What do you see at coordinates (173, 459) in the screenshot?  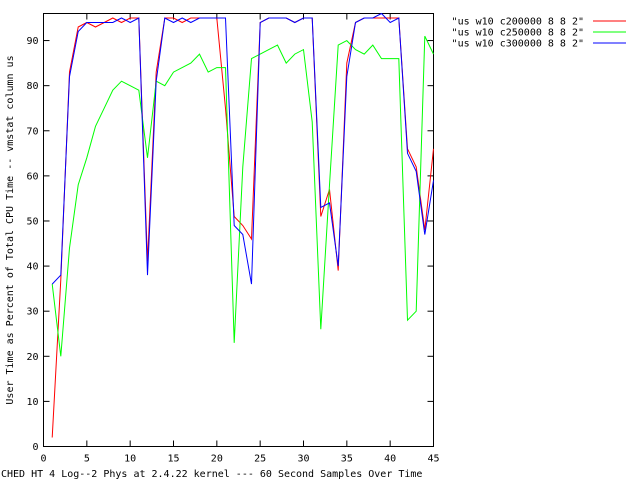 I see `x-tick-label: 15` at bounding box center [173, 459].